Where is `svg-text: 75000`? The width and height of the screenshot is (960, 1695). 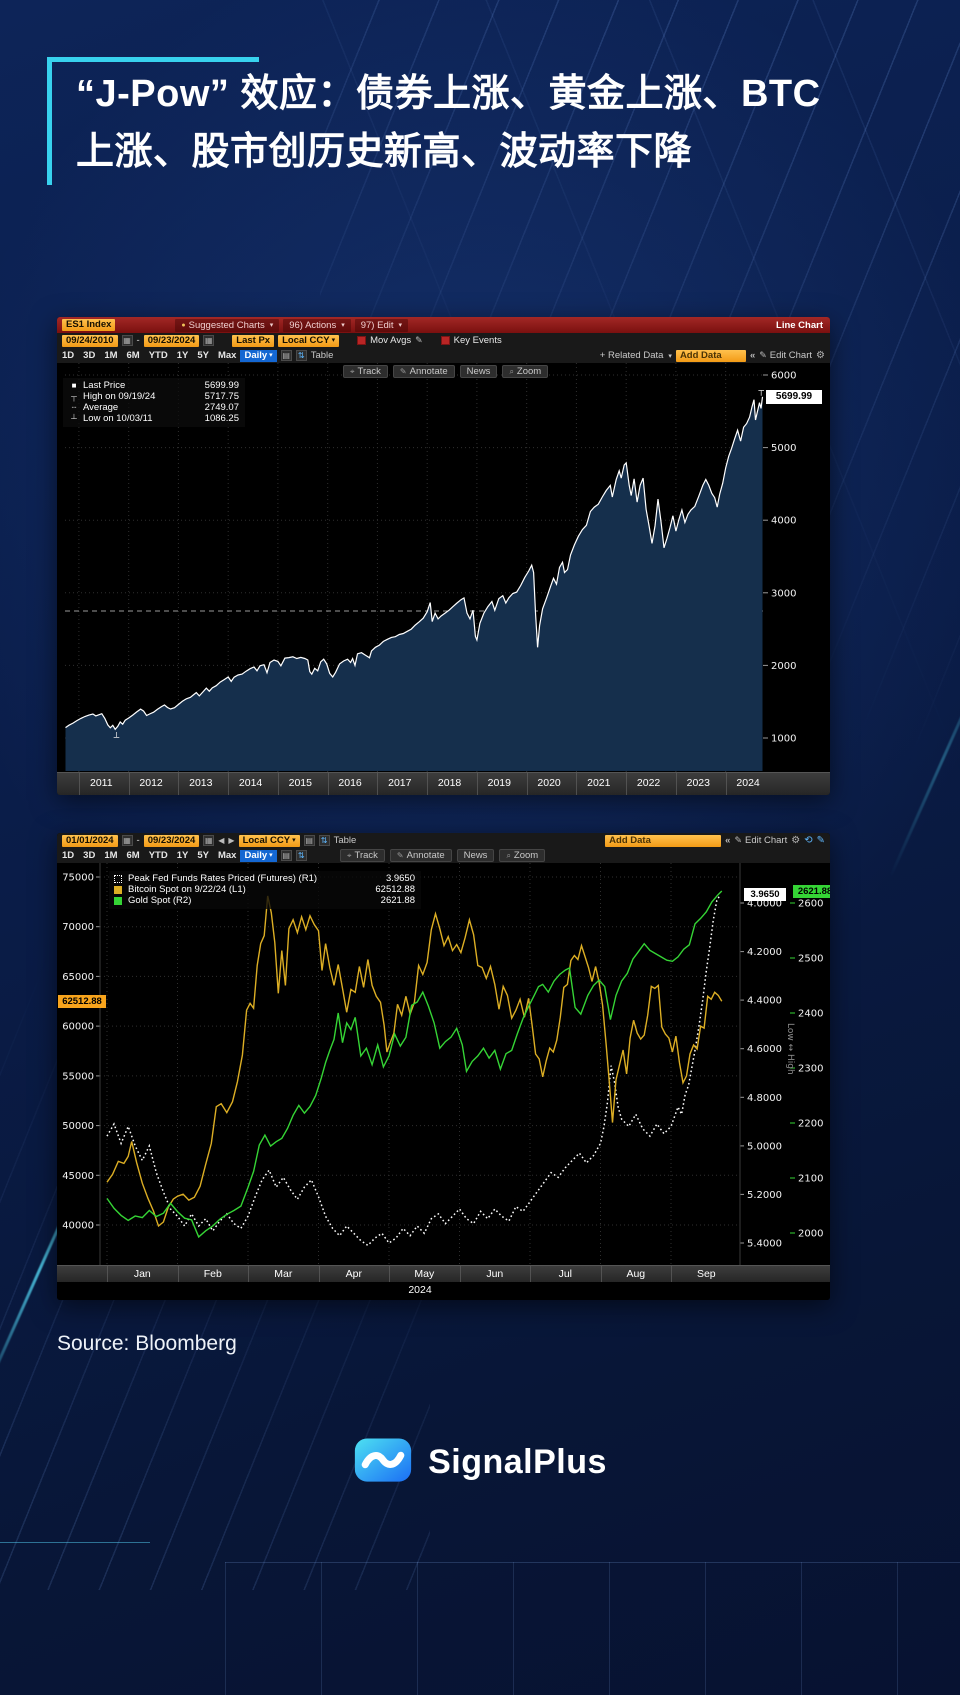
svg-text: 75000 is located at coordinates (78, 878).